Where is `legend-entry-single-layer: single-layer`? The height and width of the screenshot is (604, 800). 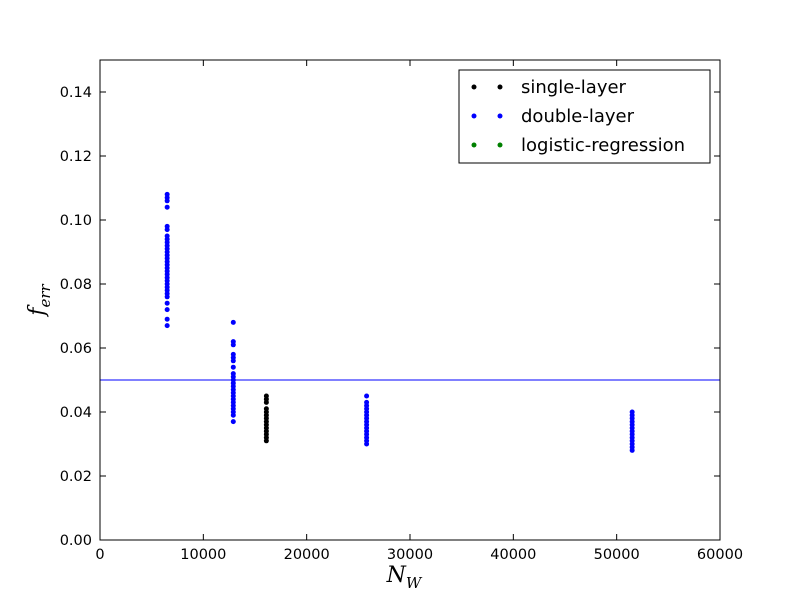 legend-entry-single-layer: single-layer is located at coordinates (549, 87).